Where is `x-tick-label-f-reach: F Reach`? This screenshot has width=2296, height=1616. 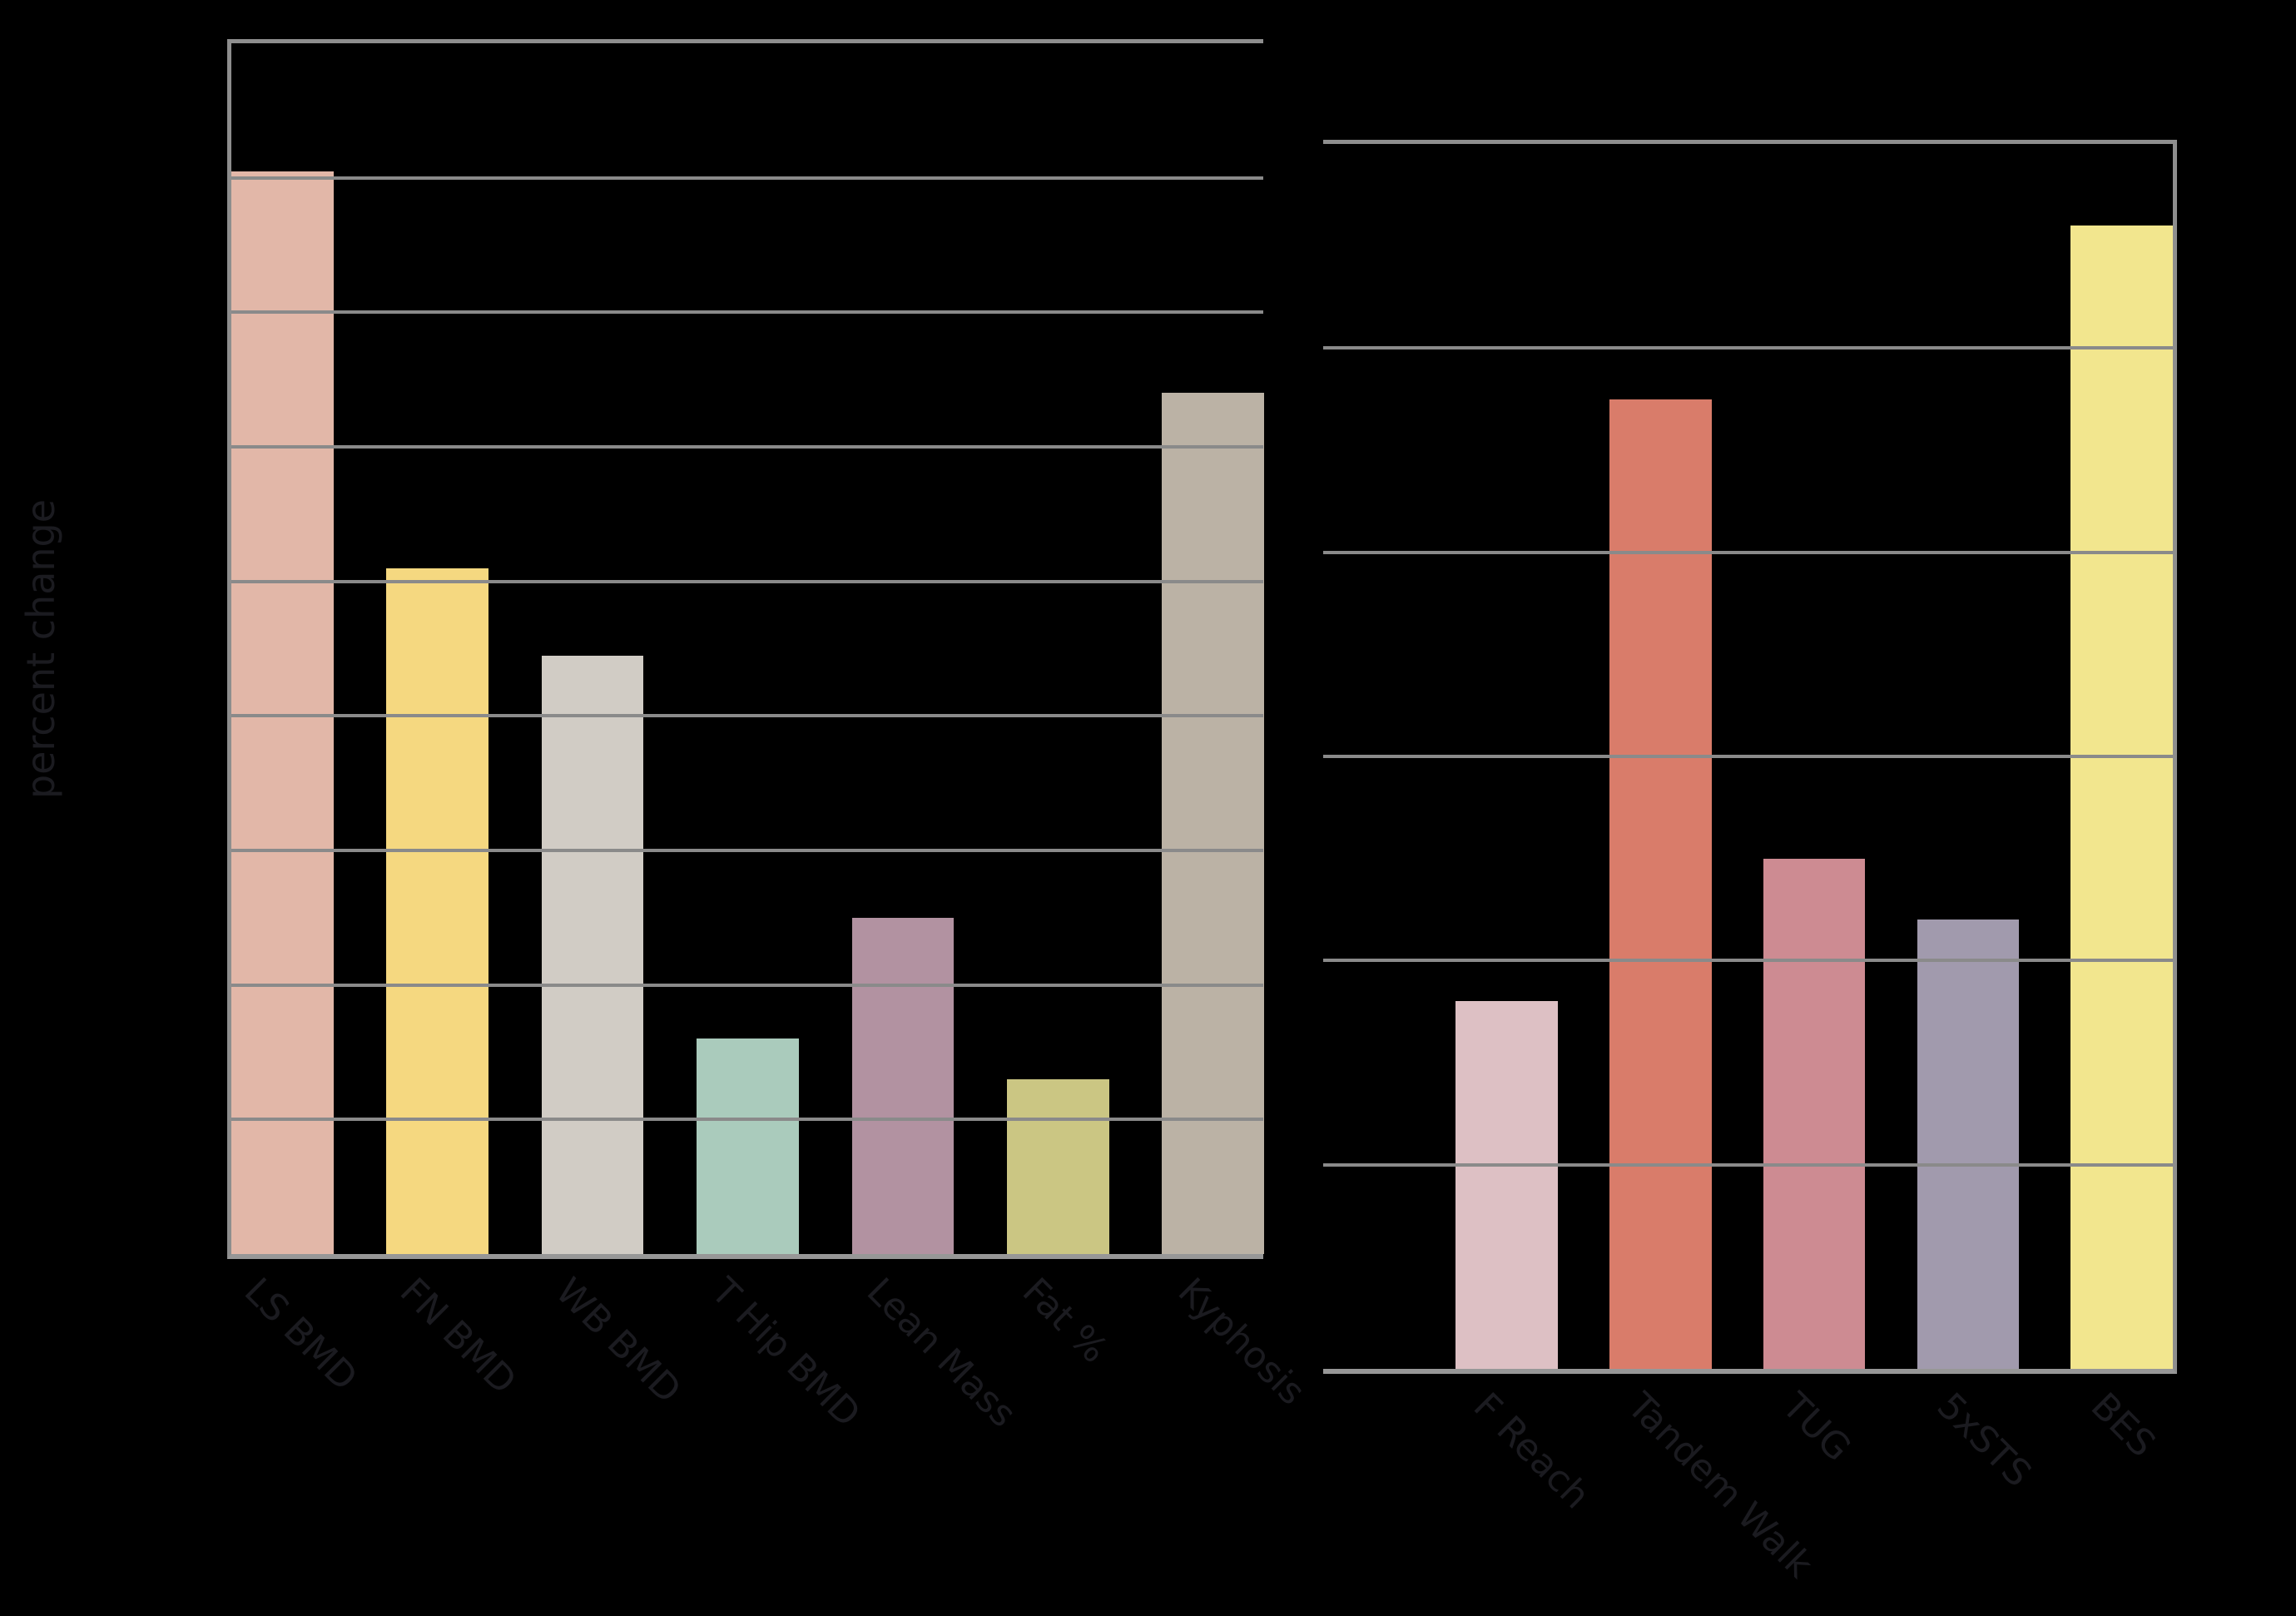 x-tick-label-f-reach: F Reach is located at coordinates (1531, 1451).